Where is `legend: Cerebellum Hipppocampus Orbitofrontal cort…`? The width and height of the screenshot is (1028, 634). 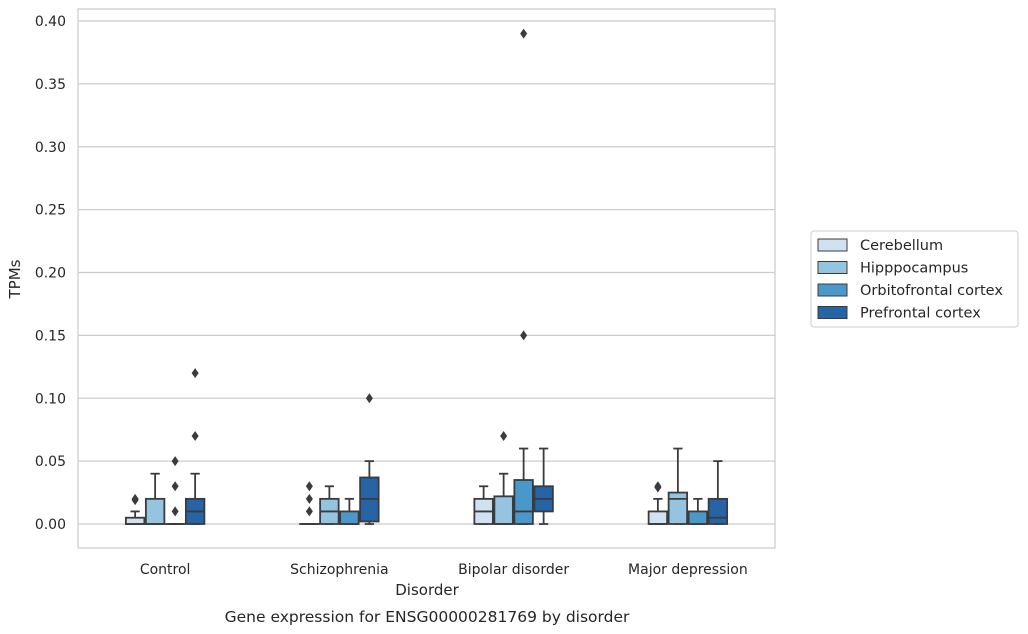
legend: Cerebellum Hipppocampus Orbitofrontal cort… is located at coordinates (914, 279).